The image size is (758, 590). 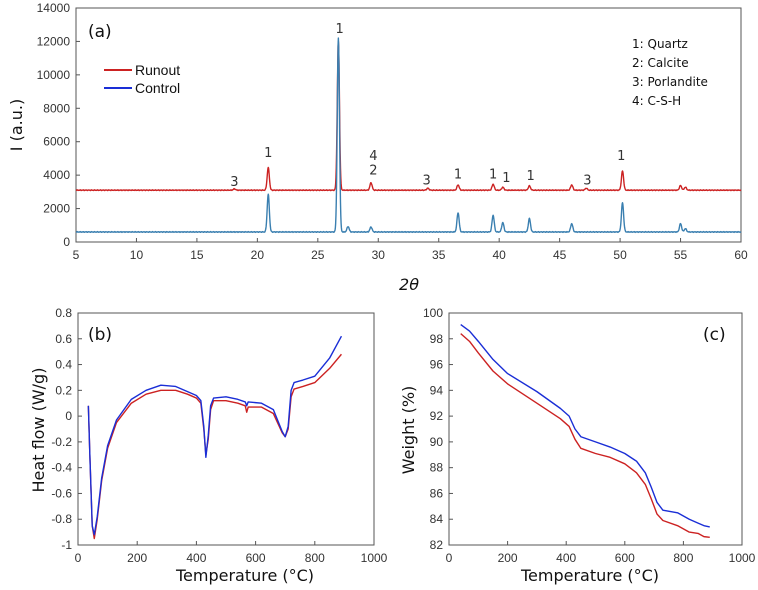 What do you see at coordinates (437, 339) in the screenshot?
I see `y-tick-label: 98` at bounding box center [437, 339].